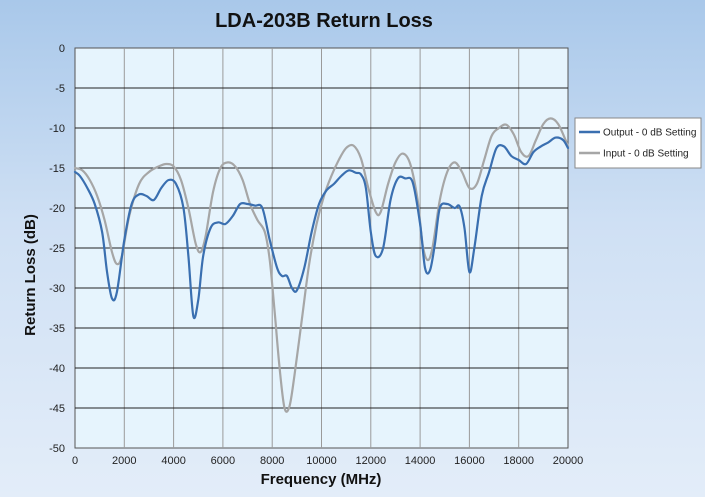 The height and width of the screenshot is (497, 705). Describe the element at coordinates (469, 461) in the screenshot. I see `x-tick-label: 16000` at that location.